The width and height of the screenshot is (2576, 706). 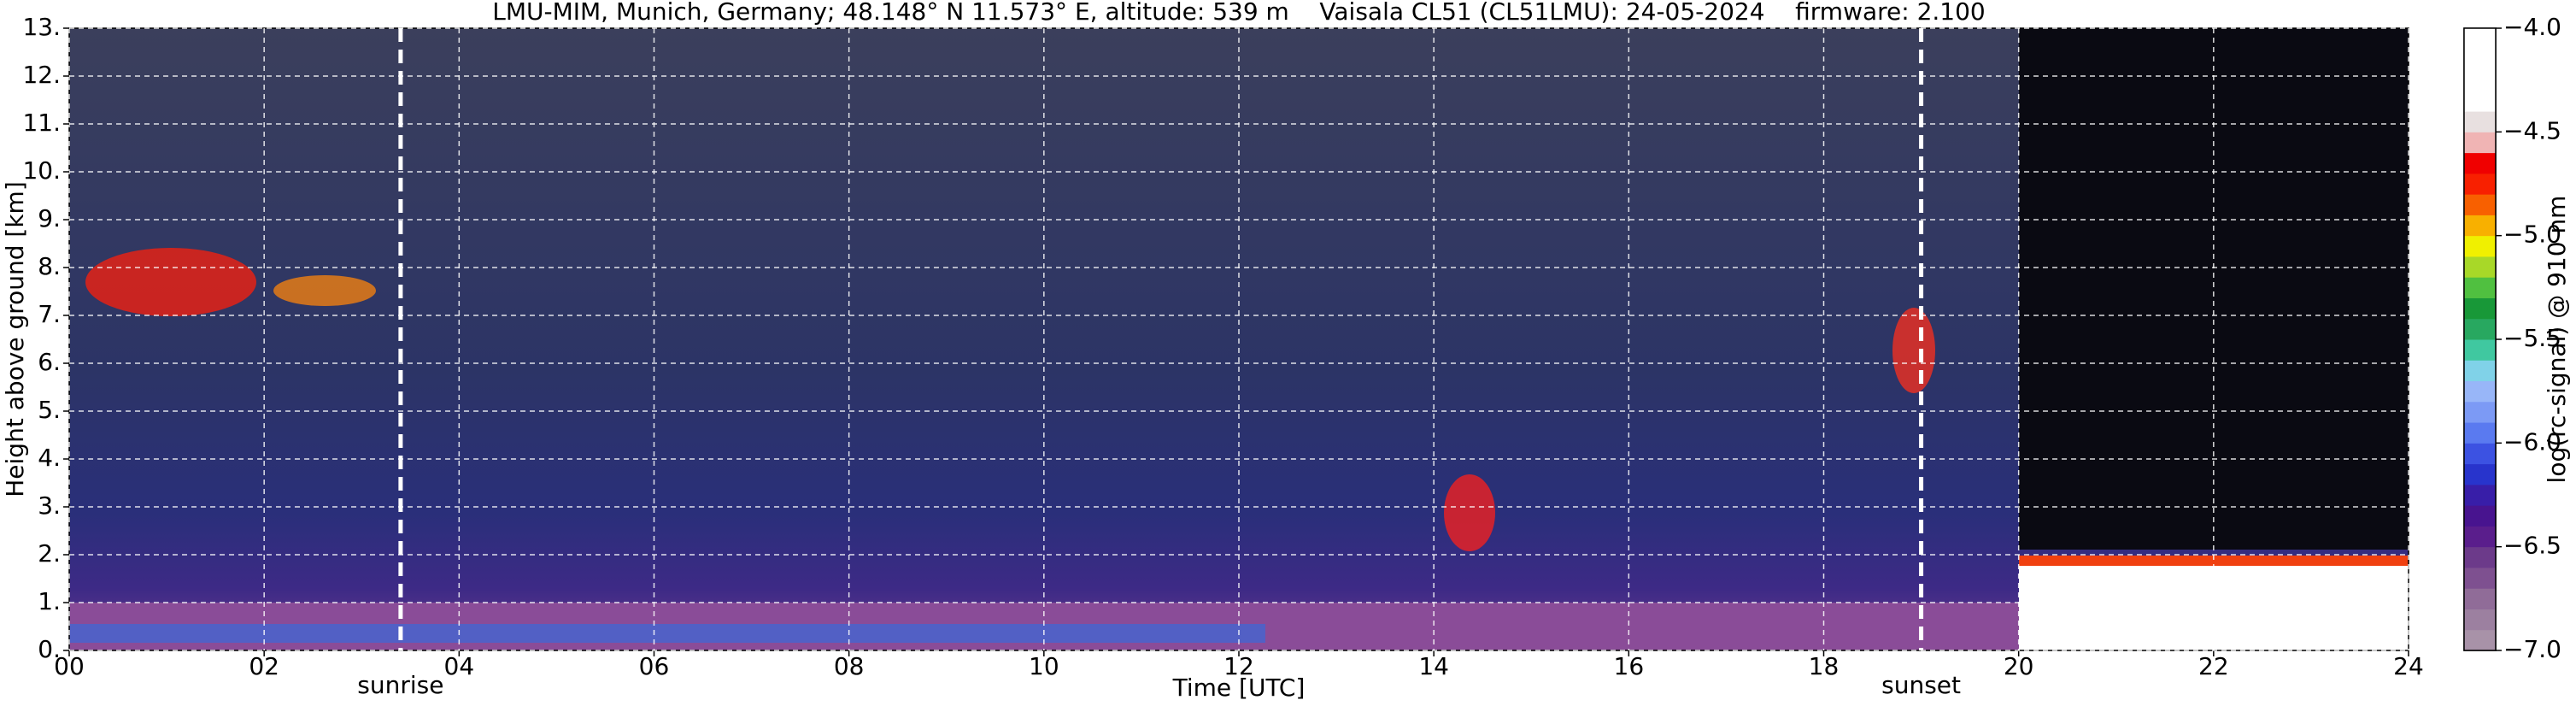 What do you see at coordinates (2532, 546) in the screenshot?
I see `colorbar-tick-label: −6.5` at bounding box center [2532, 546].